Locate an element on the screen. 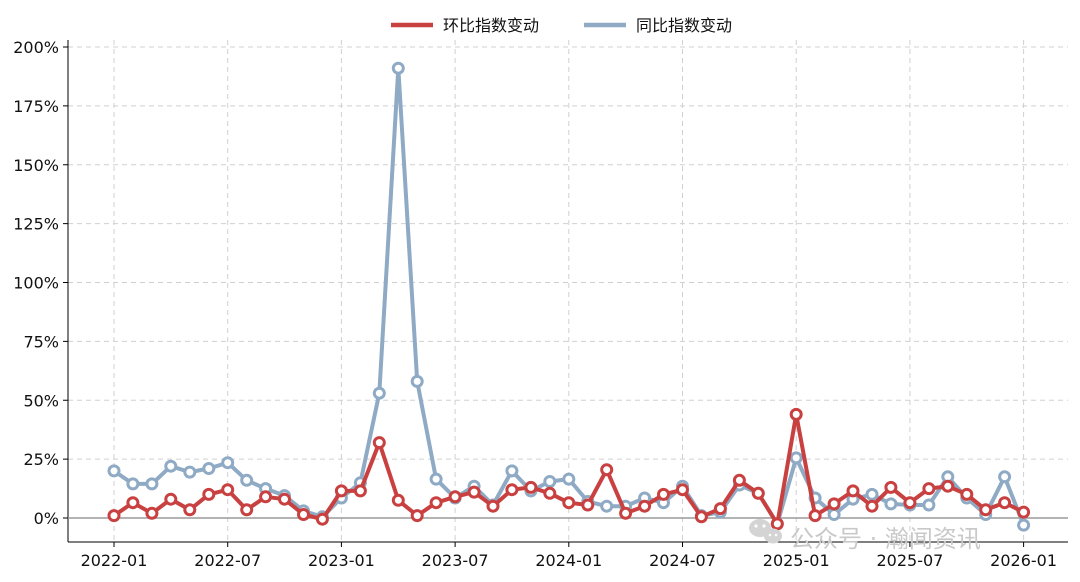 The image size is (1080, 582). legend-label-mom: 环比指数变动 is located at coordinates (491, 25).